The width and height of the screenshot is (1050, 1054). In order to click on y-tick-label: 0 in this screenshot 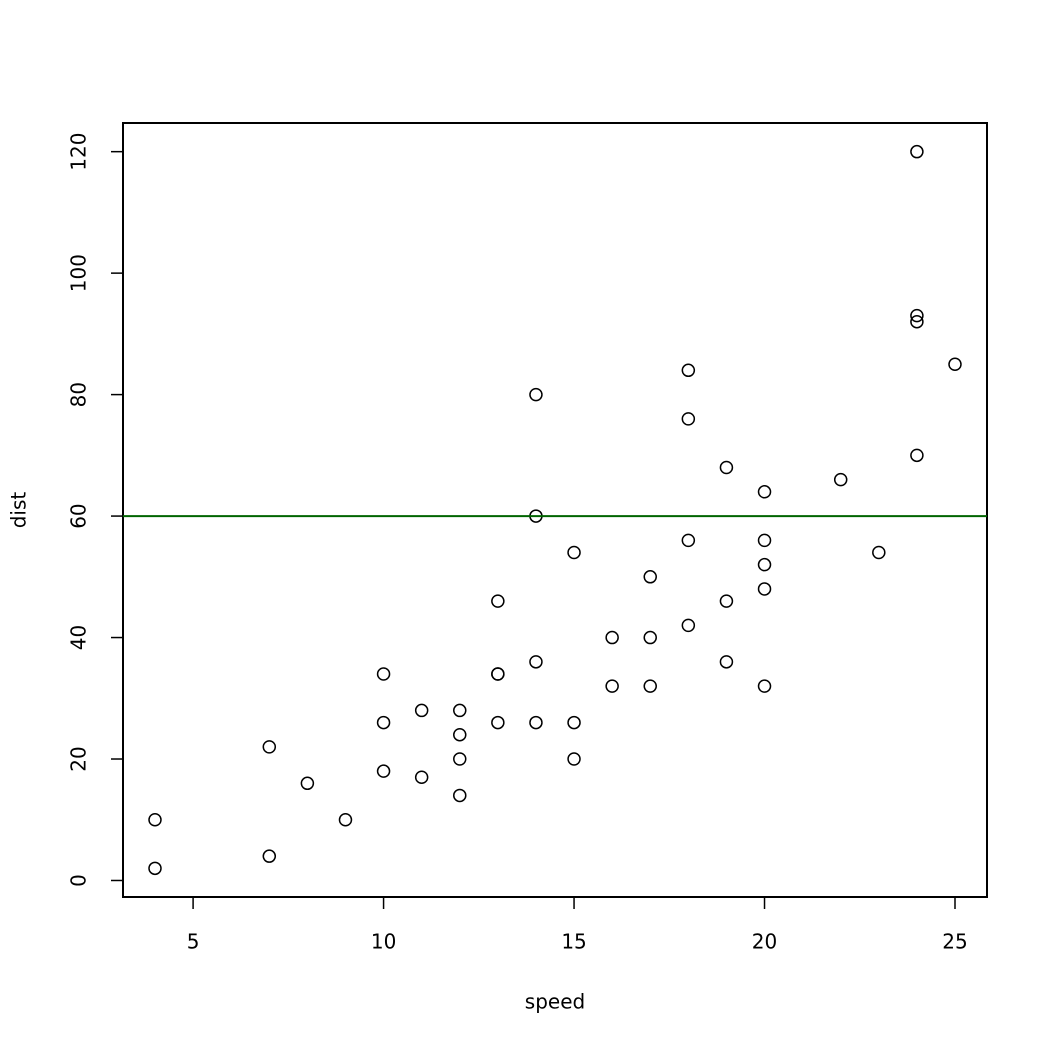, I will do `click(79, 880)`.